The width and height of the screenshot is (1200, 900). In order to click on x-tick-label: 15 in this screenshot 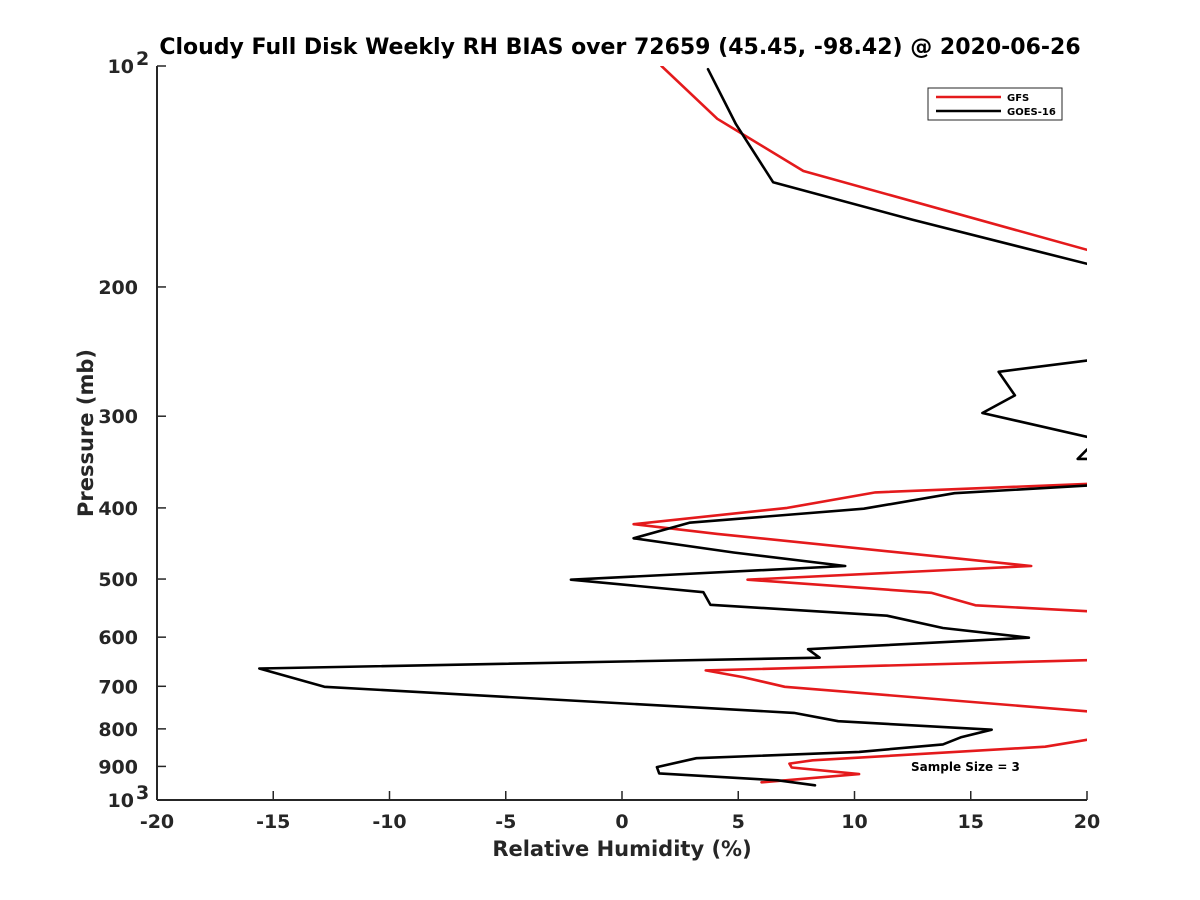, I will do `click(971, 822)`.